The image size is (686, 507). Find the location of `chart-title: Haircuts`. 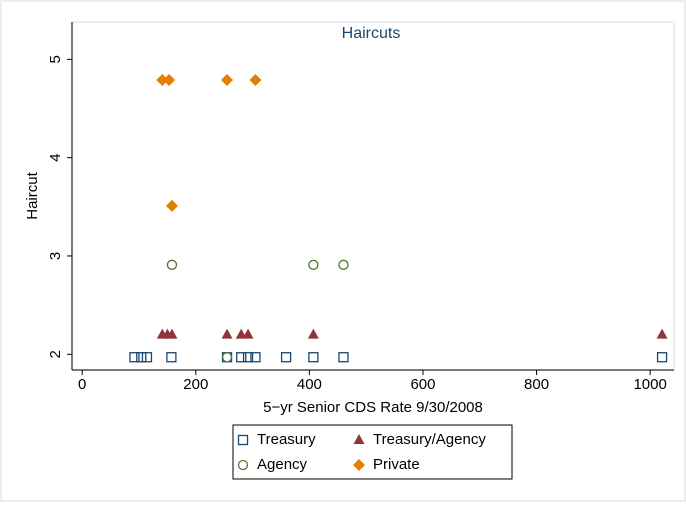

chart-title: Haircuts is located at coordinates (371, 33).